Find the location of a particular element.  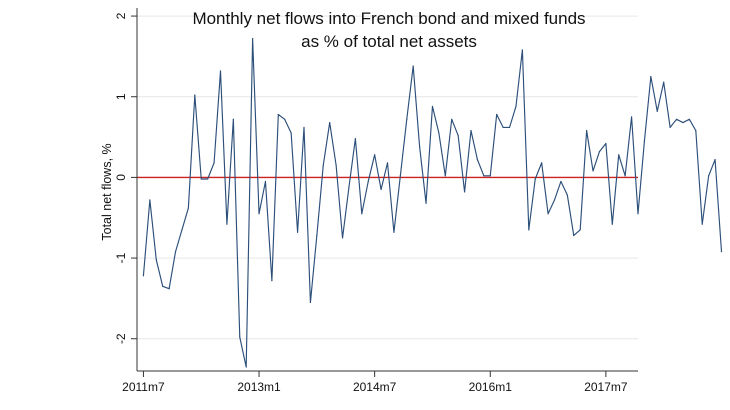

y-tick-label: -2 is located at coordinates (121, 338).